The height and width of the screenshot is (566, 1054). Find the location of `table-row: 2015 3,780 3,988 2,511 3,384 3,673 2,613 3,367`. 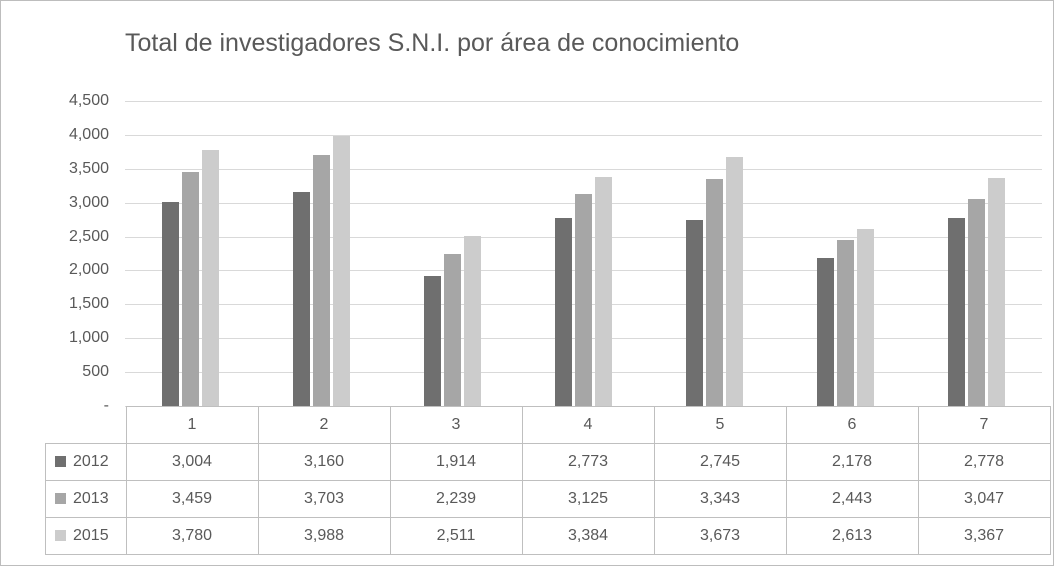

table-row: 2015 3,780 3,988 2,511 3,384 3,673 2,613 3,367 is located at coordinates (548, 536).